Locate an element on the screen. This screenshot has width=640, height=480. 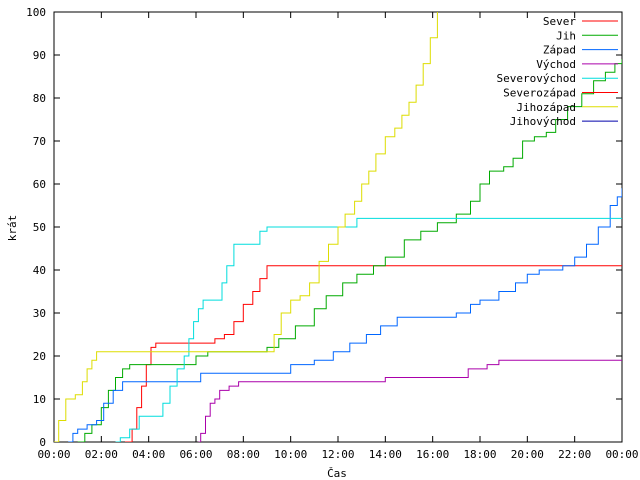
y-tick-label: 50 is located at coordinates (39, 227).